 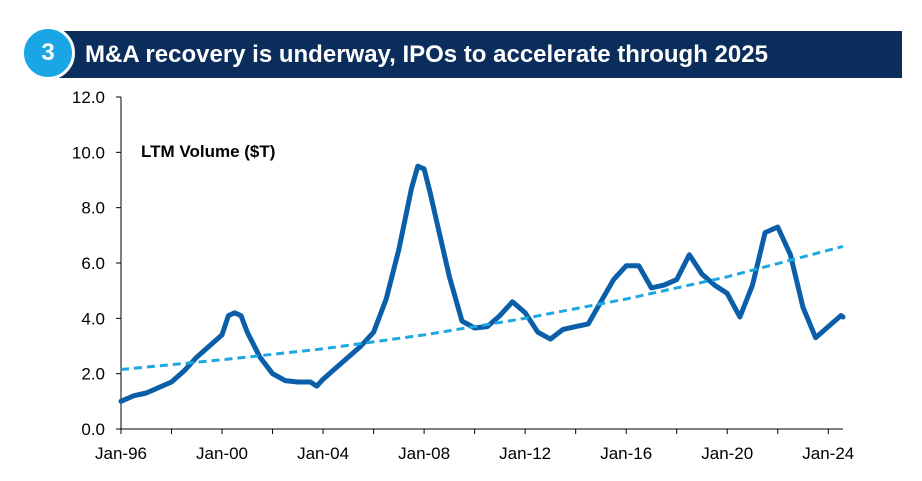 I want to click on x-tick-label: Jan-24, so click(x=828, y=453).